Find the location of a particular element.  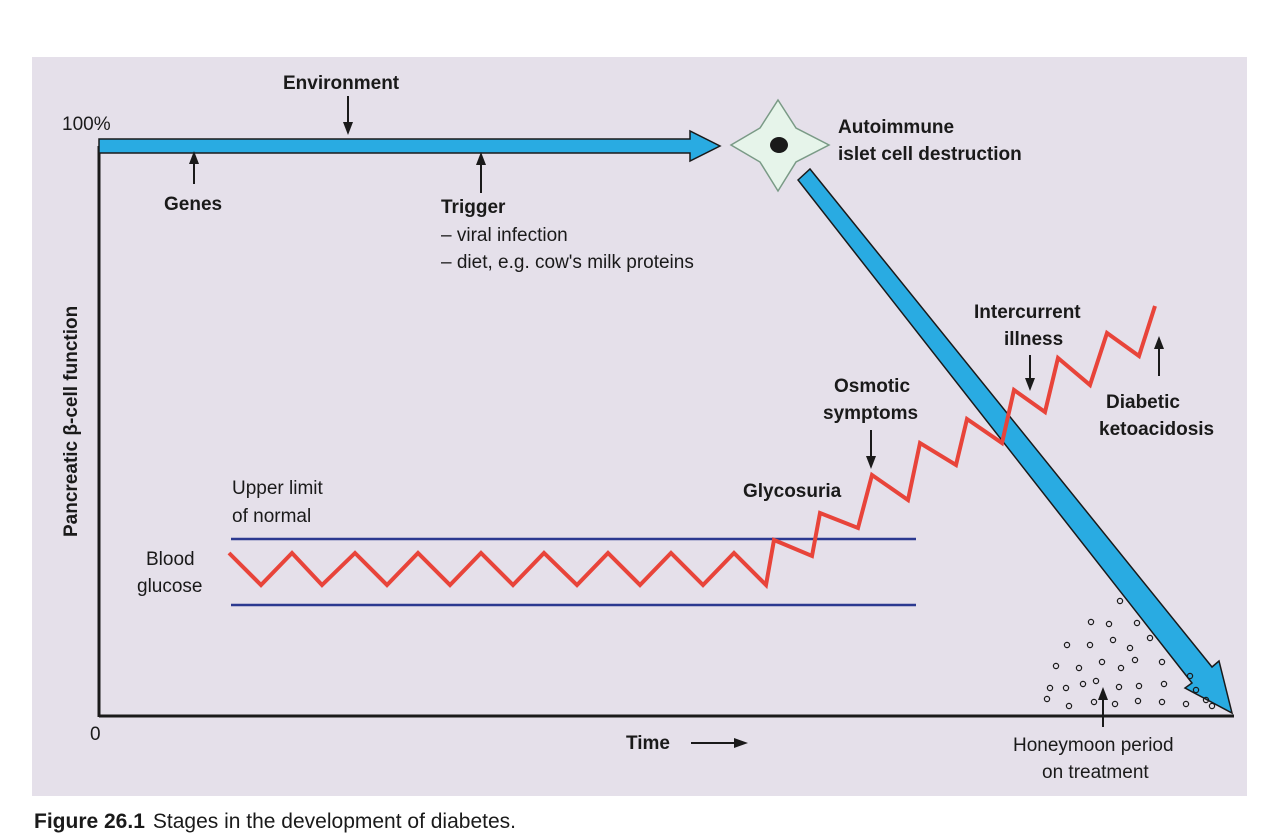

trigger-item-diet: – diet, e.g. cow's milk proteins is located at coordinates (567, 262).